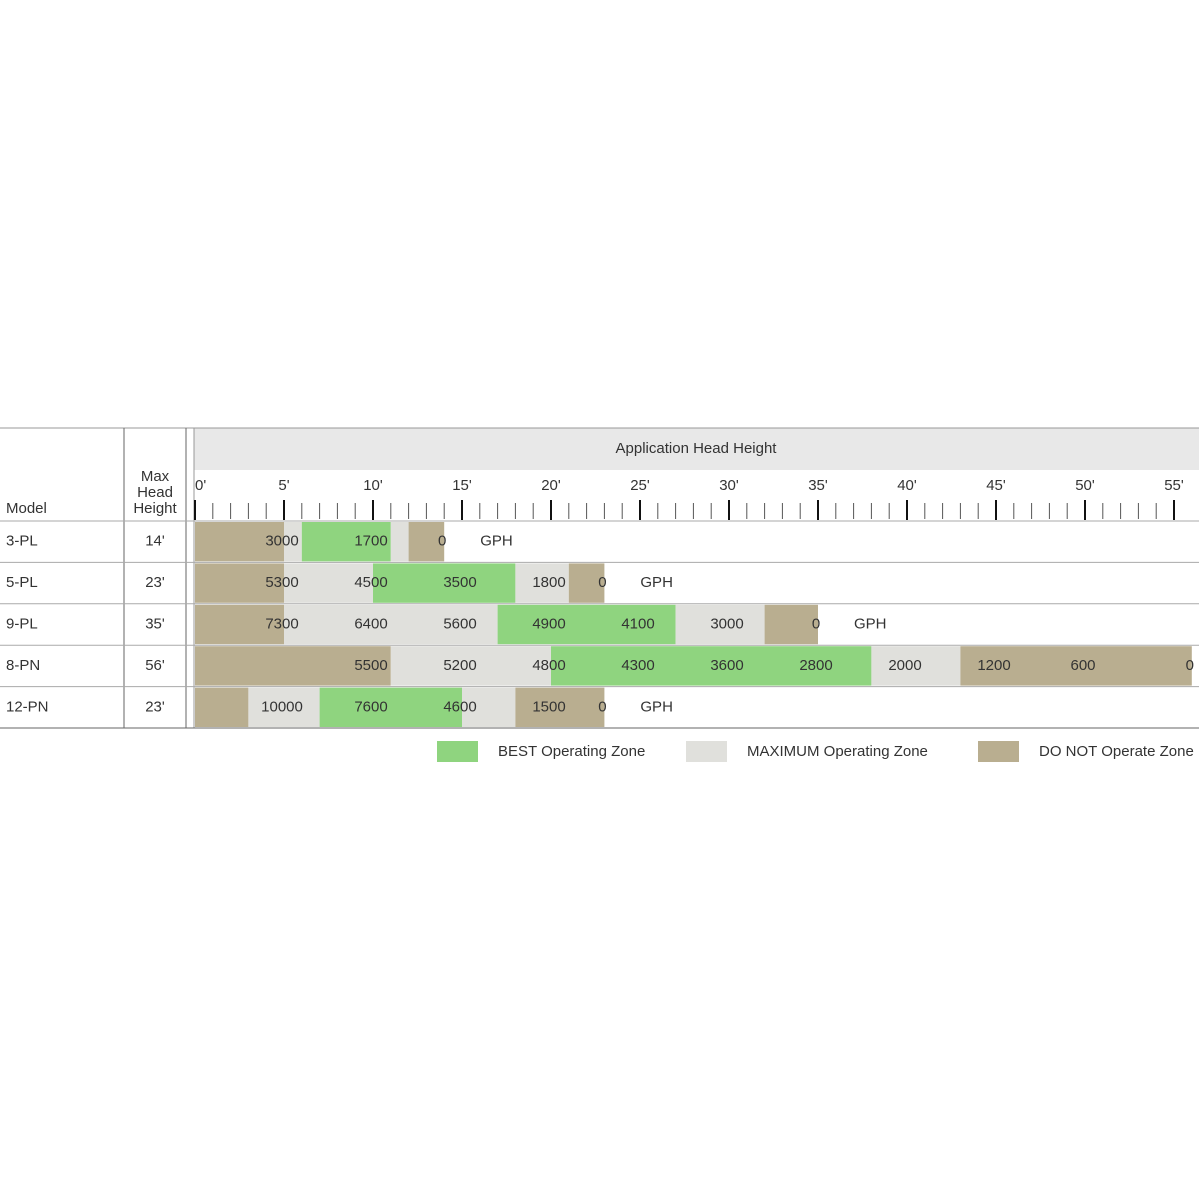 The height and width of the screenshot is (1199, 1199). What do you see at coordinates (996, 485) in the screenshot?
I see `tick-label: 45'` at bounding box center [996, 485].